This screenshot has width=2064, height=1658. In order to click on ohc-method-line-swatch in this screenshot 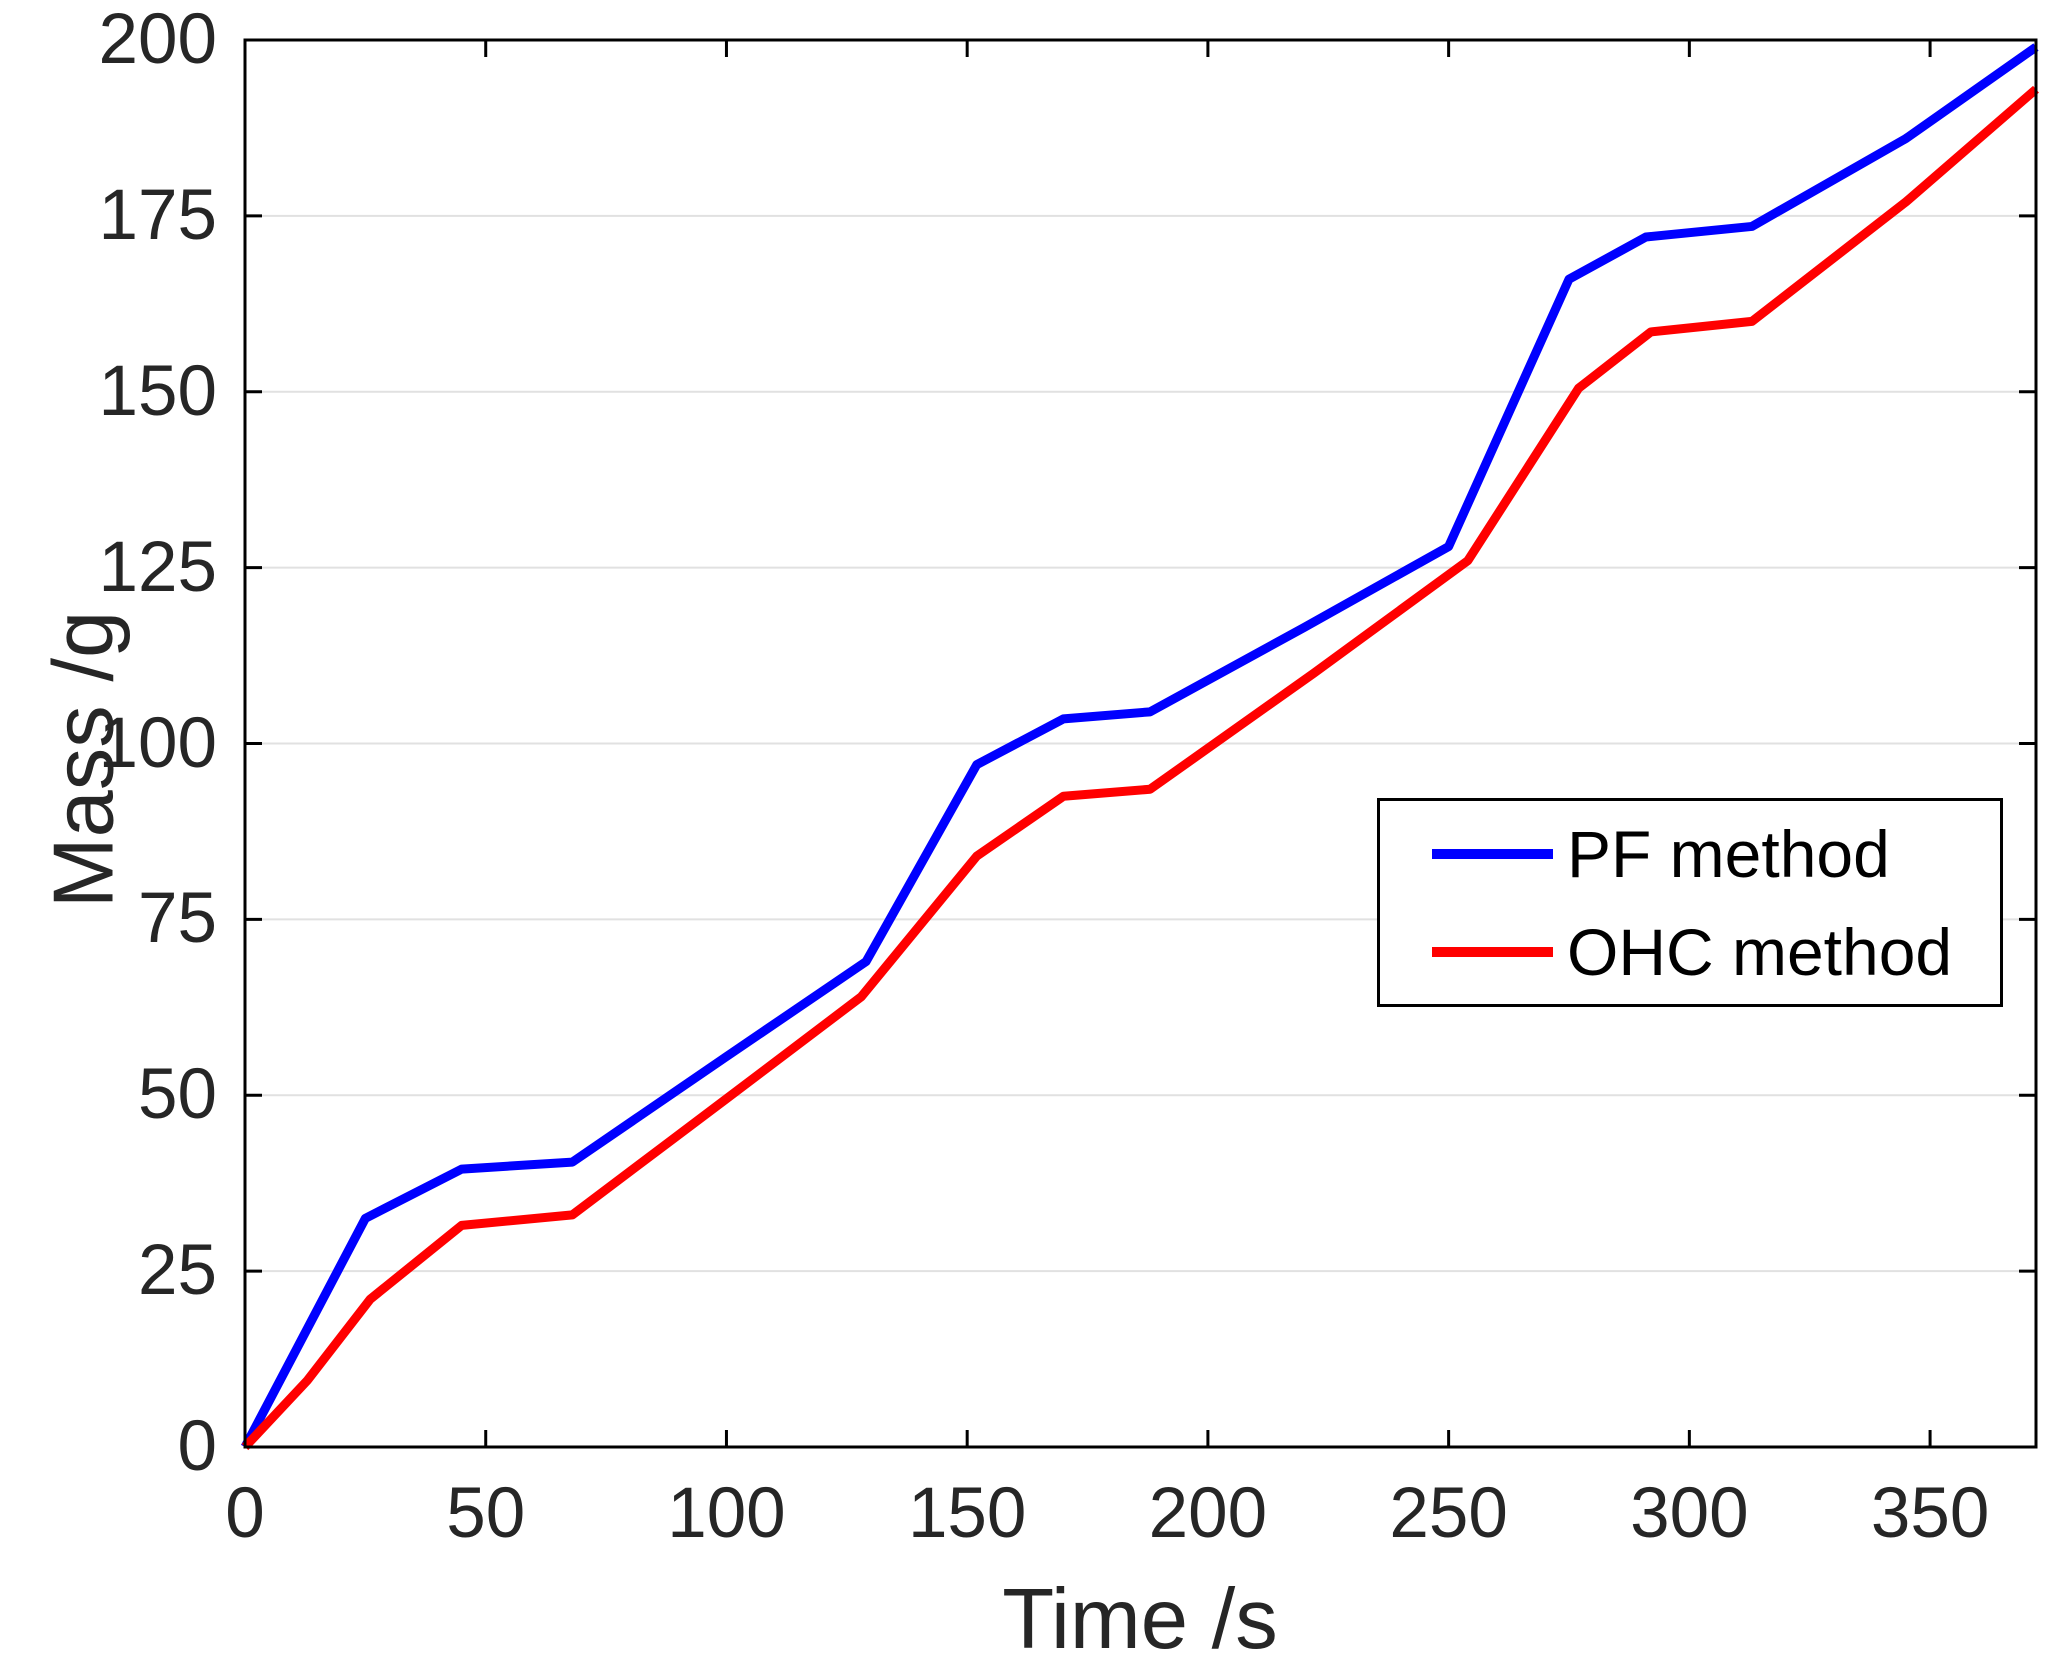, I will do `click(1492, 951)`.